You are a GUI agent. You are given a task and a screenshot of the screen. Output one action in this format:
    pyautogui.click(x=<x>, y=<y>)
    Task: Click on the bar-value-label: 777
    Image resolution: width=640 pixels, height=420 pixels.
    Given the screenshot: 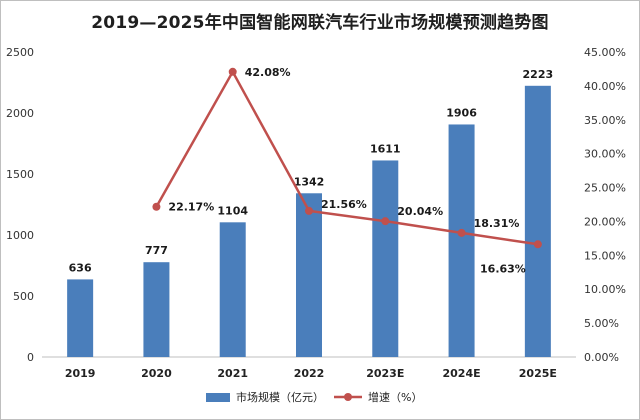 What is the action you would take?
    pyautogui.click(x=156, y=250)
    